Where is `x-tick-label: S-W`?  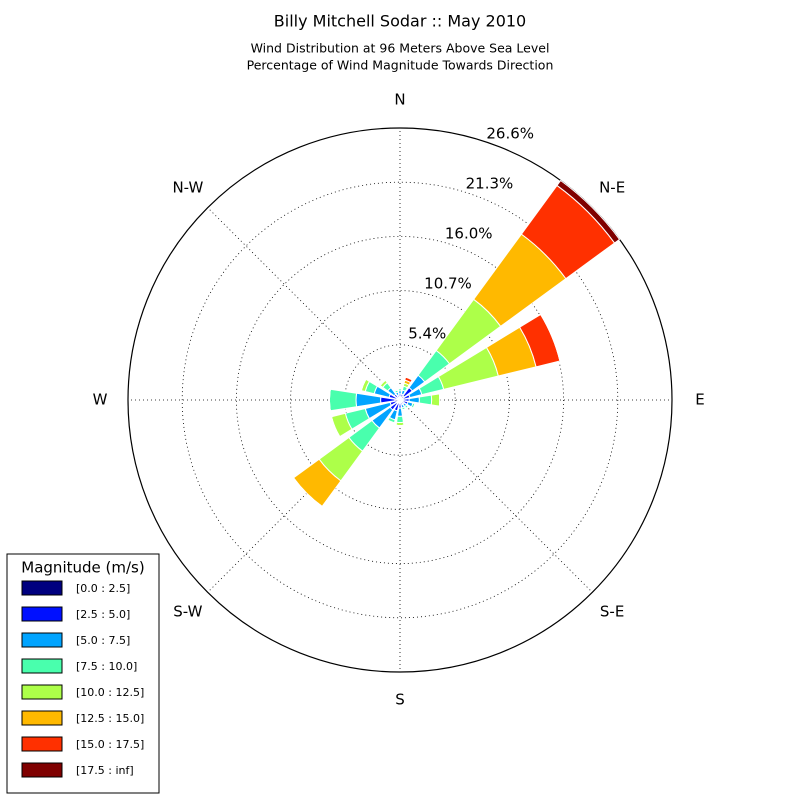
x-tick-label: S-W is located at coordinates (187, 612).